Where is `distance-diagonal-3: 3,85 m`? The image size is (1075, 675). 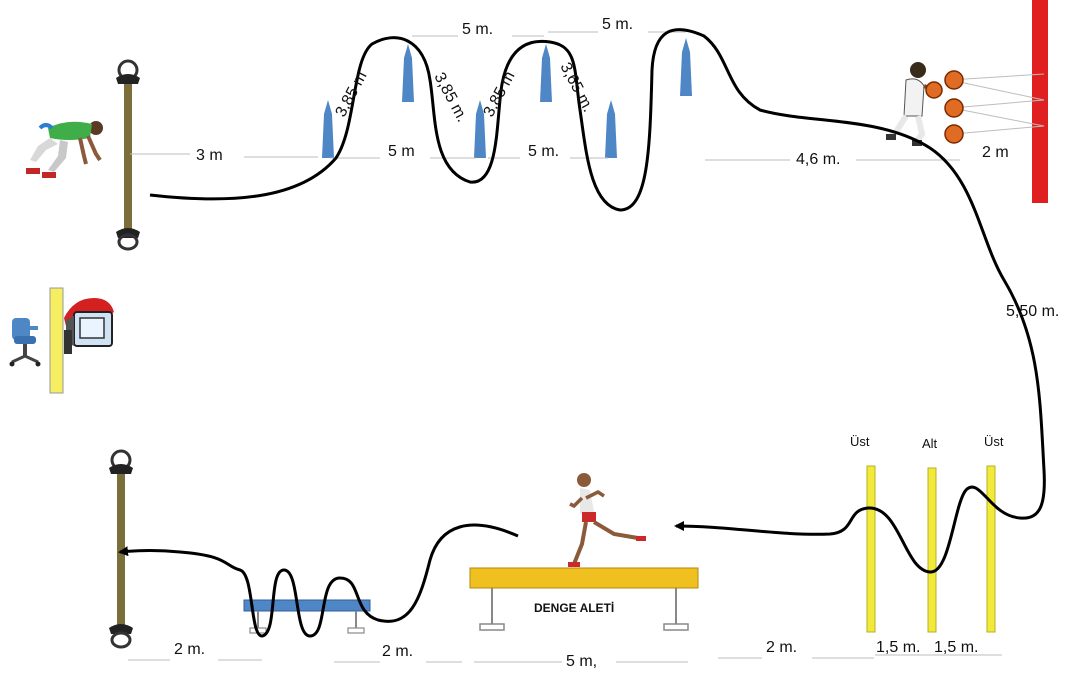
distance-diagonal-3: 3,85 m is located at coordinates (500, 94).